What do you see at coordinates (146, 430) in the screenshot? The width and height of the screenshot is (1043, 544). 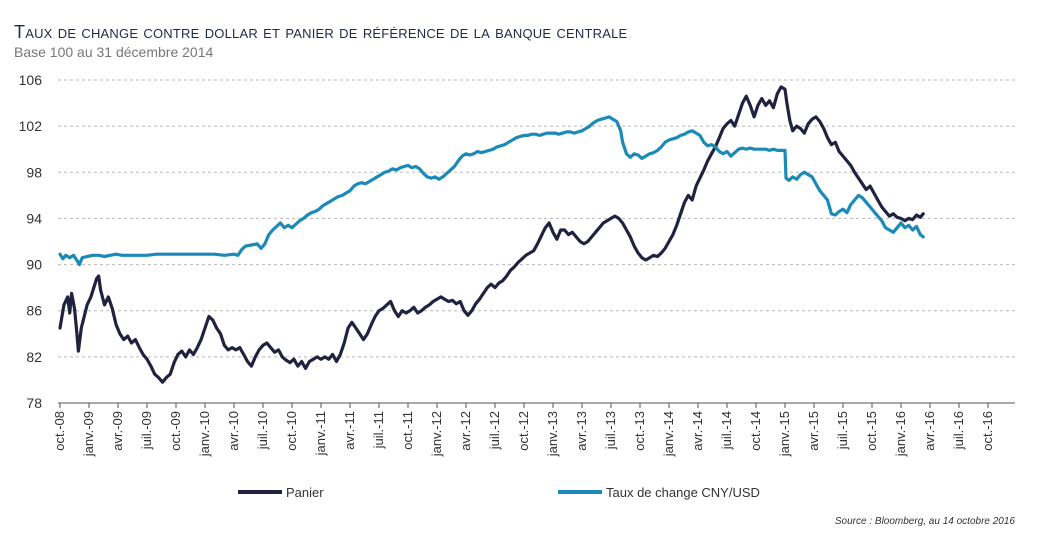 I see `x-tick-label: juil.-09` at bounding box center [146, 430].